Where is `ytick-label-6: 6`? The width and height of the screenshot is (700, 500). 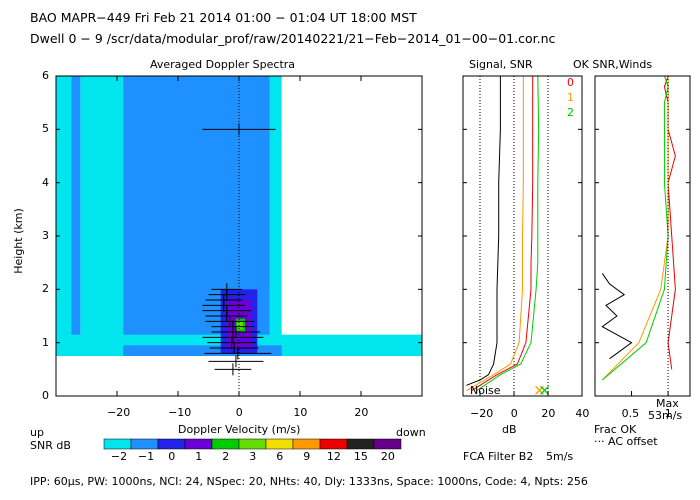 ytick-label-6: 6 is located at coordinates (45, 75).